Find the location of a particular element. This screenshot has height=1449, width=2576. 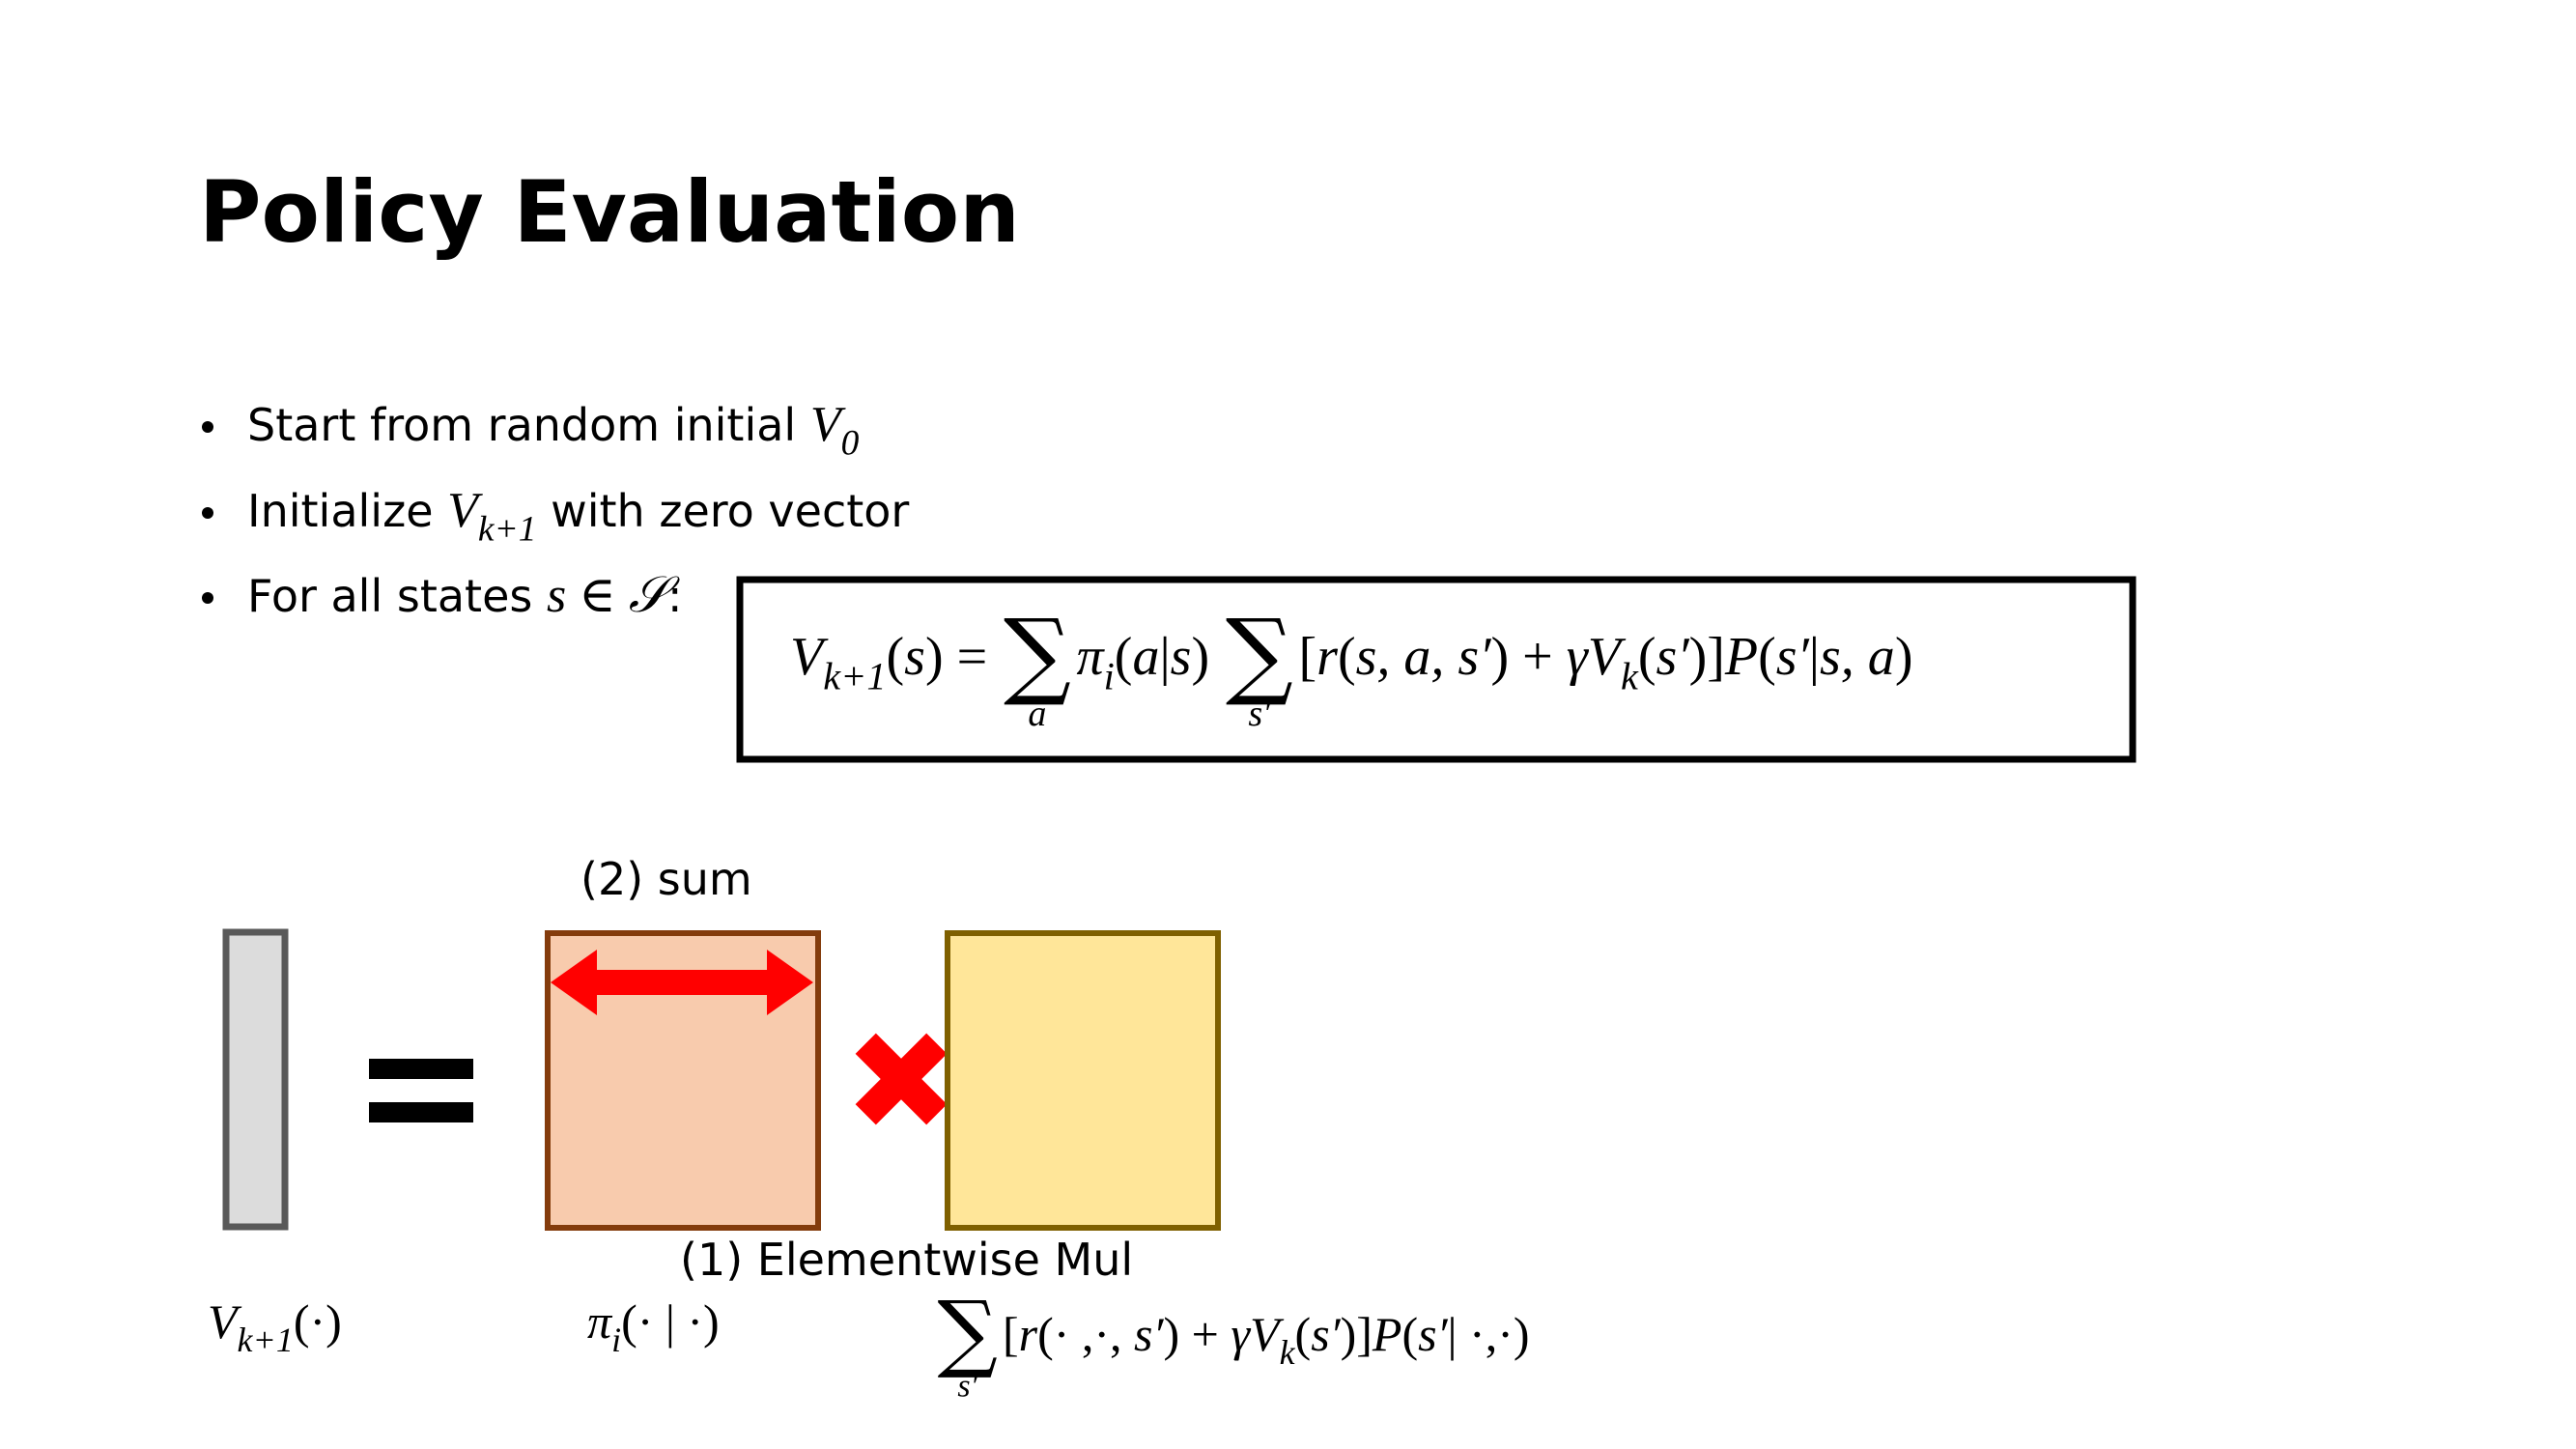

math-sub: 0 is located at coordinates (850, 444).